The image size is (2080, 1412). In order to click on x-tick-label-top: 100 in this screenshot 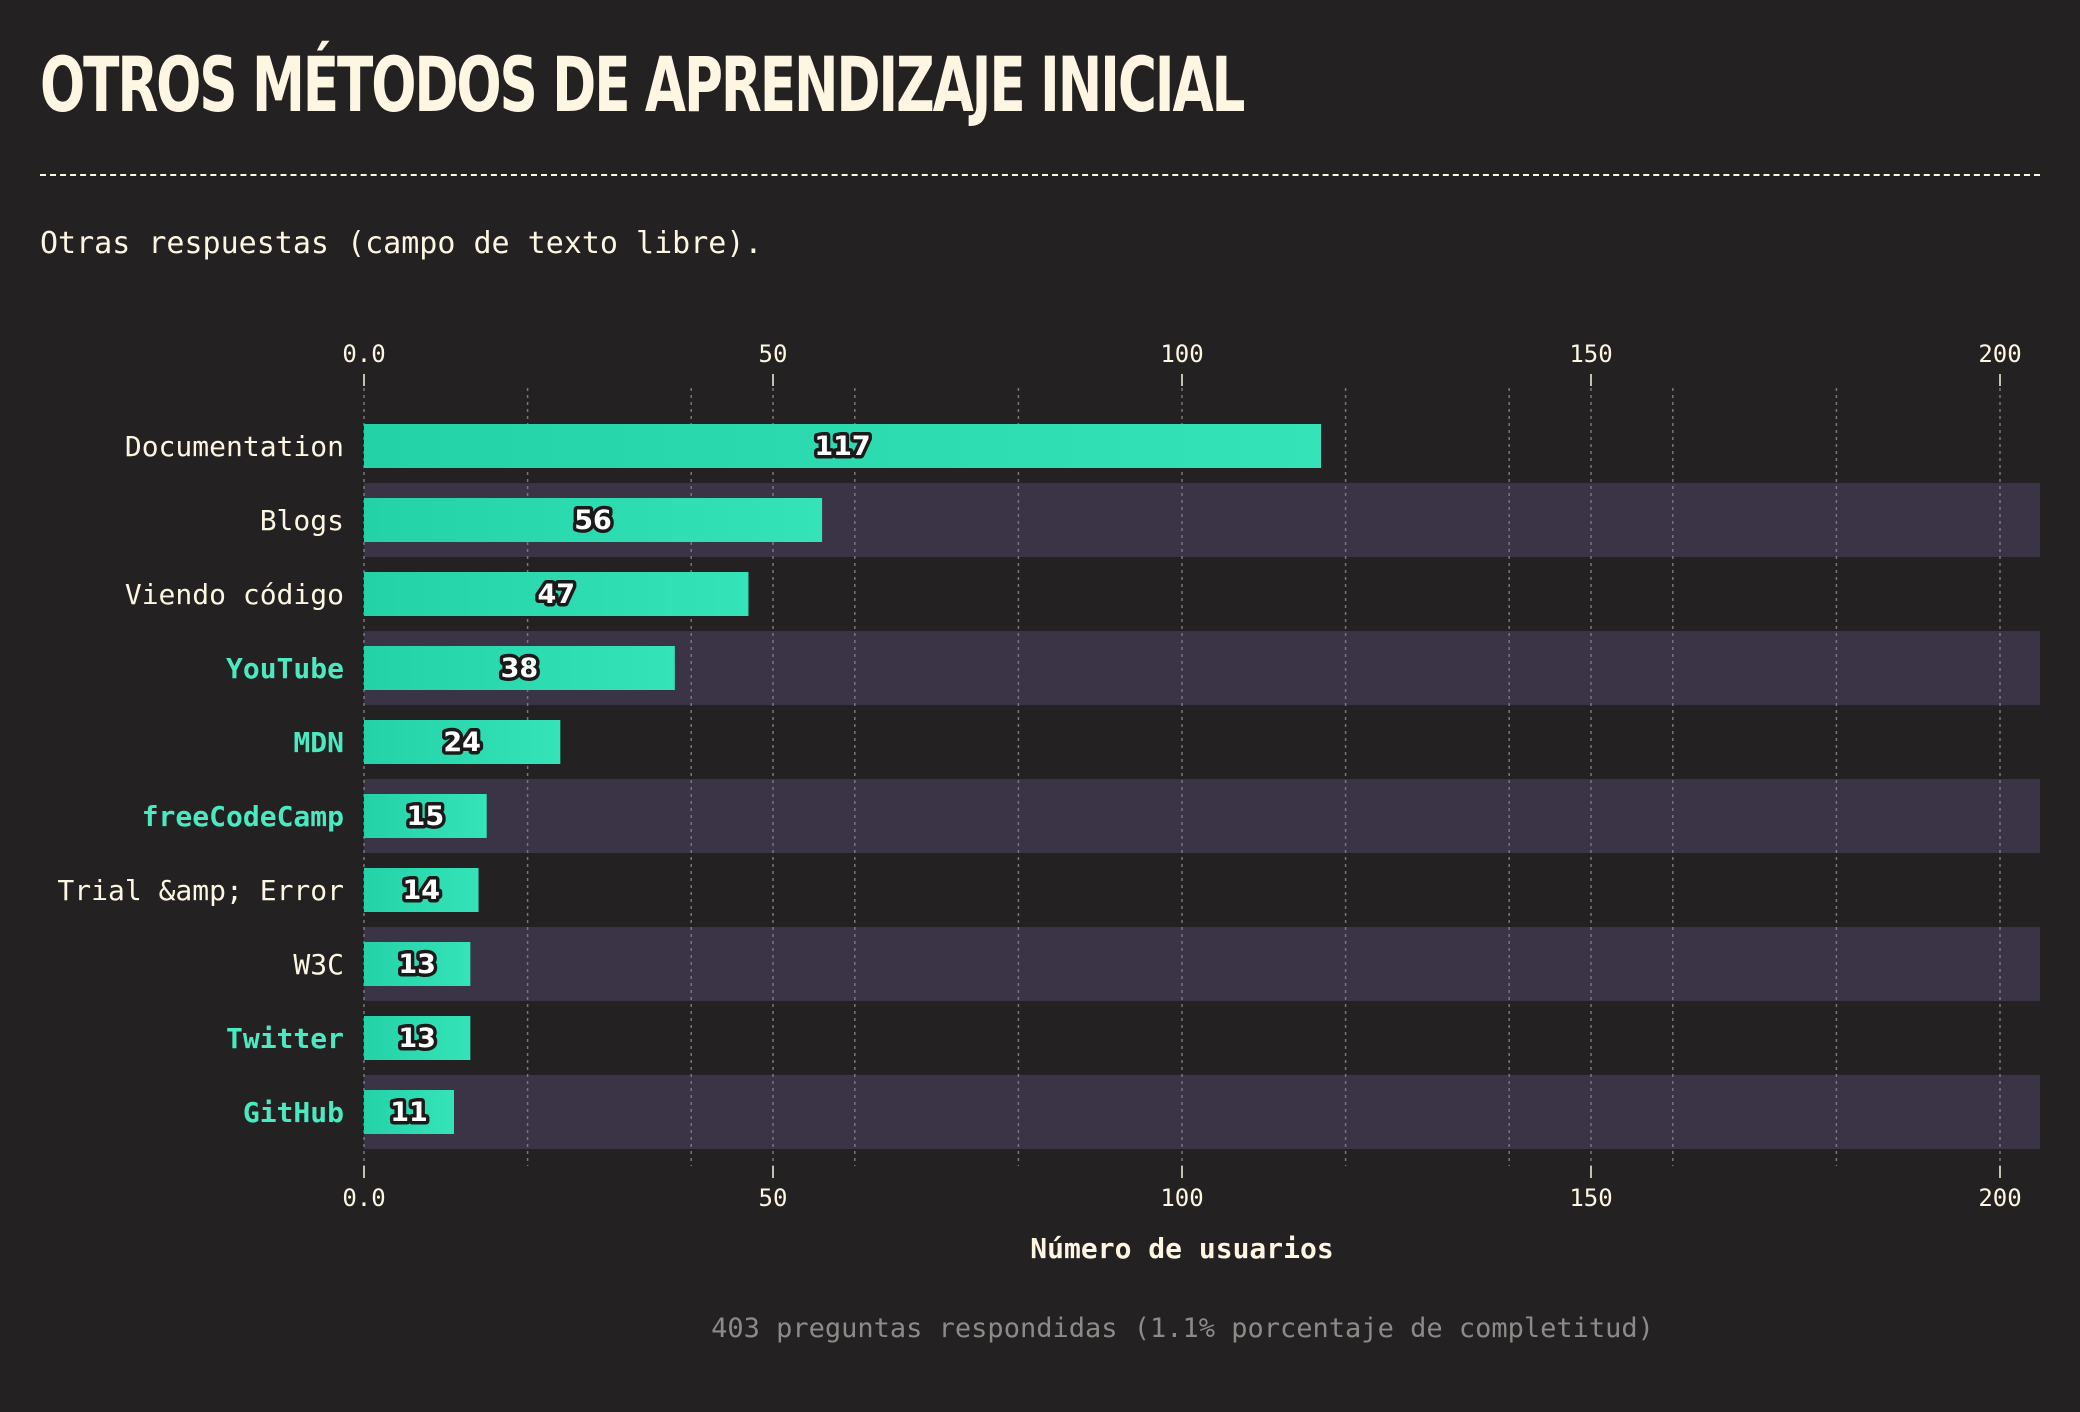, I will do `click(1181, 354)`.